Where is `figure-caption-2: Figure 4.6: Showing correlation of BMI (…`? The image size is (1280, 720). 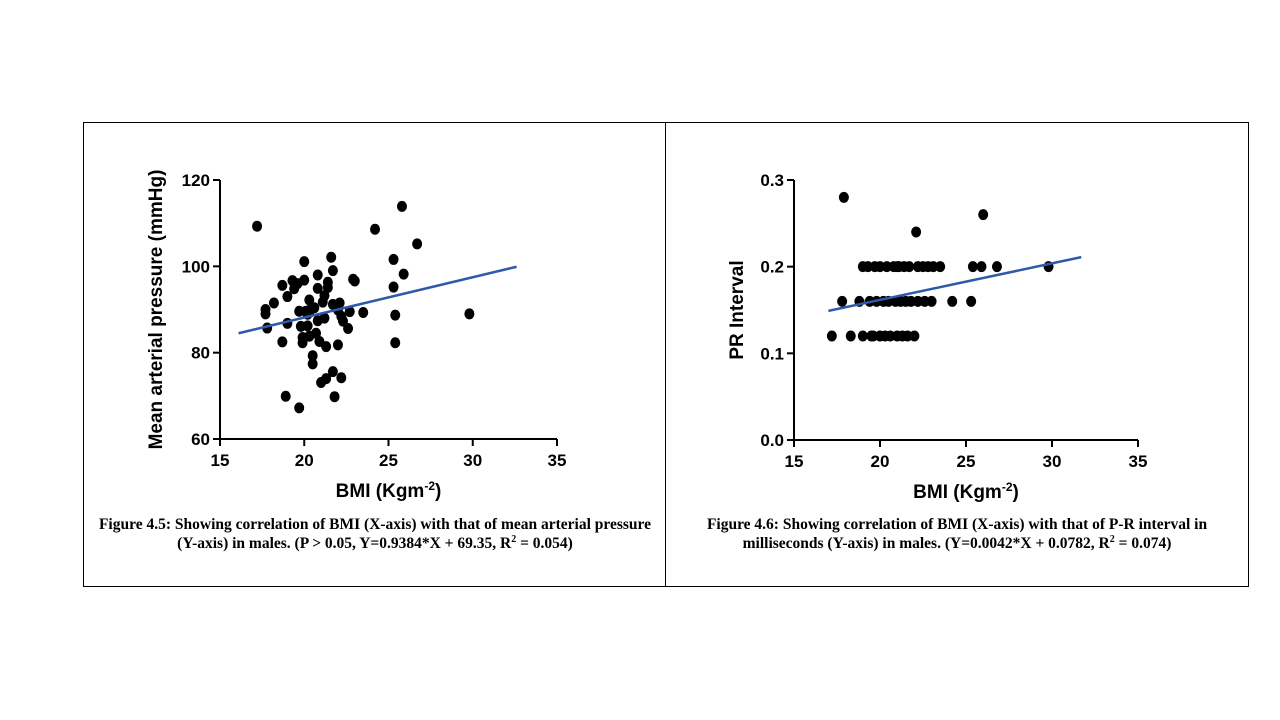 figure-caption-2: Figure 4.6: Showing correlation of BMI (… is located at coordinates (957, 534).